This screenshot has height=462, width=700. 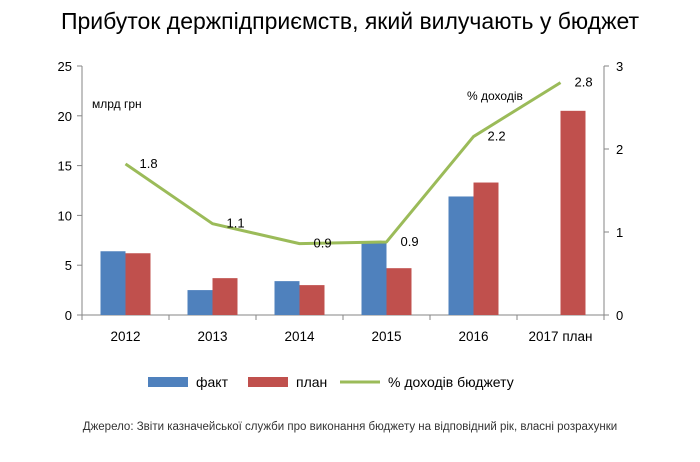 What do you see at coordinates (619, 66) in the screenshot?
I see `y-right-tick-label: 3` at bounding box center [619, 66].